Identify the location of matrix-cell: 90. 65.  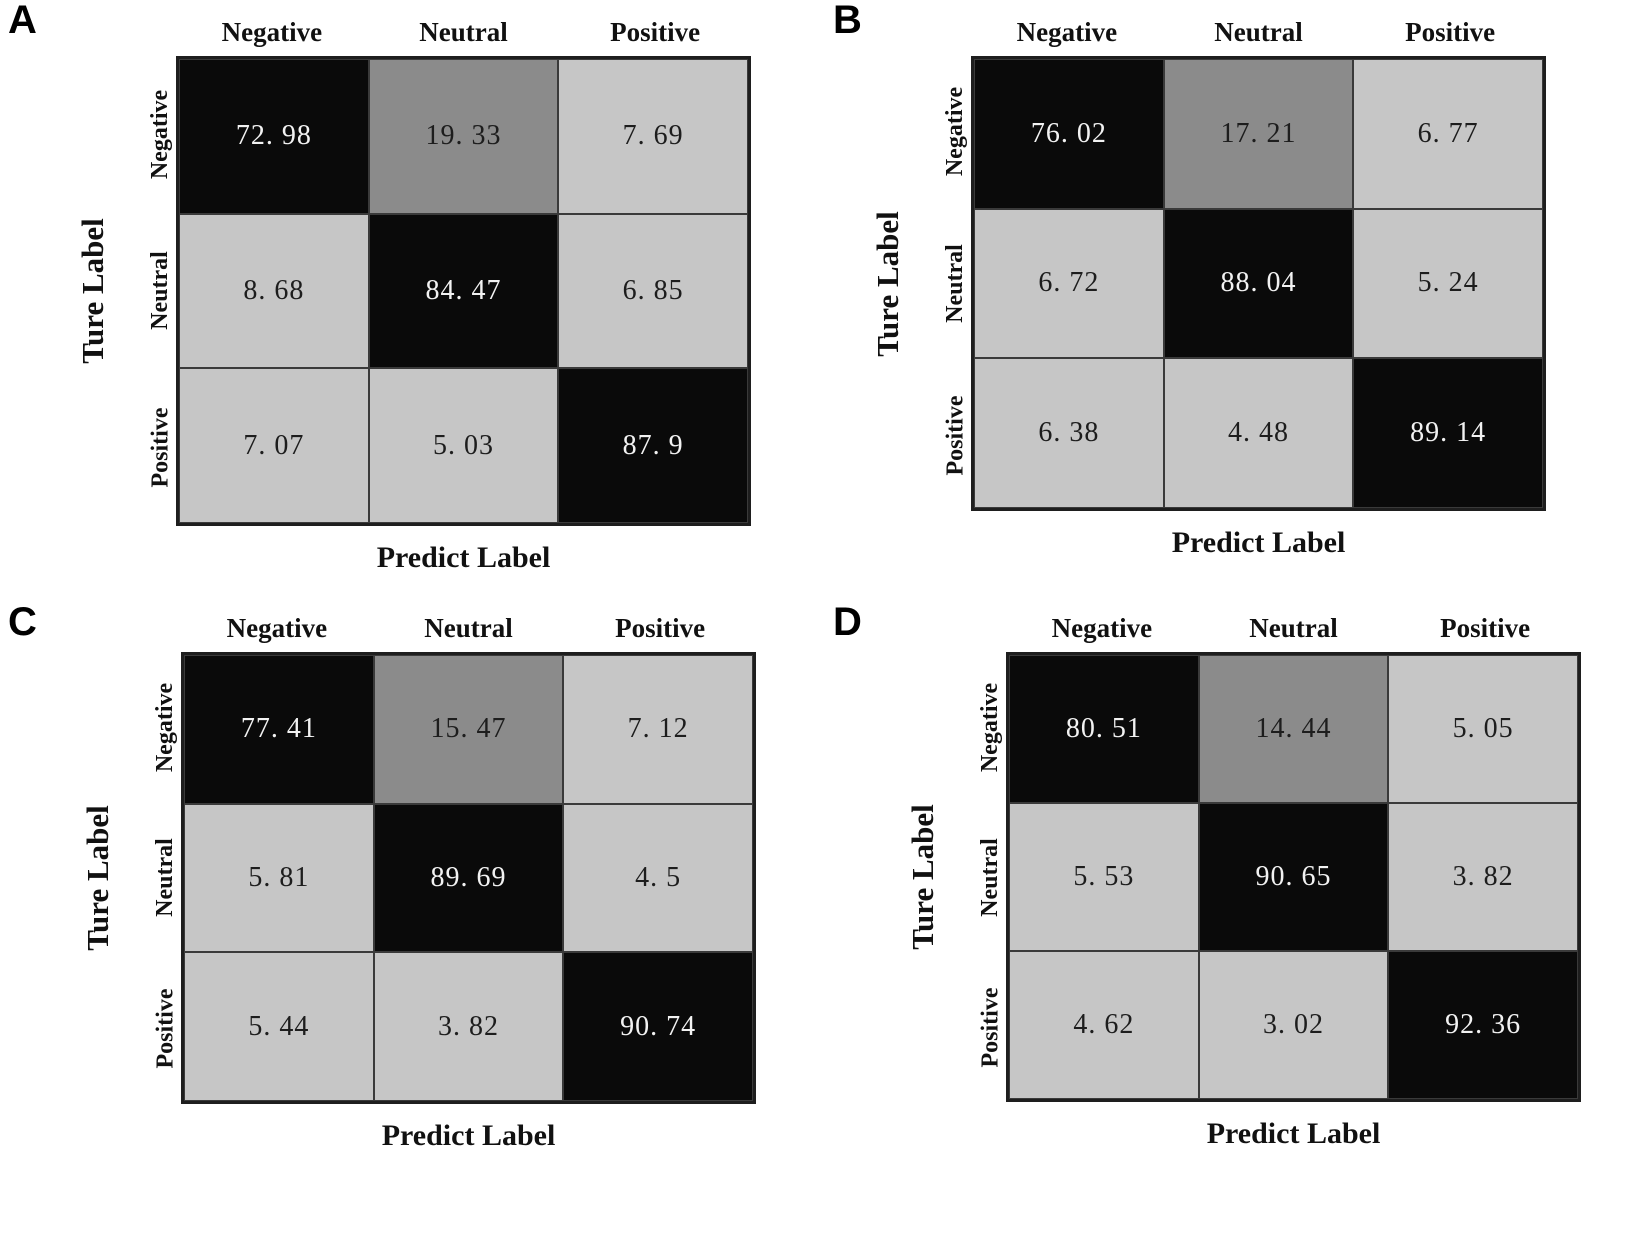
(1293, 877).